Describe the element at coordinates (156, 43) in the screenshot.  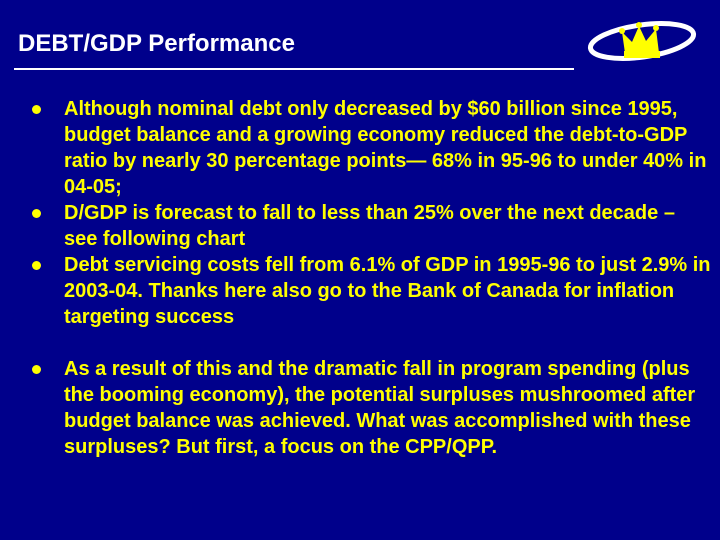
I see `slide-title: DEBT/GDP Performance` at that location.